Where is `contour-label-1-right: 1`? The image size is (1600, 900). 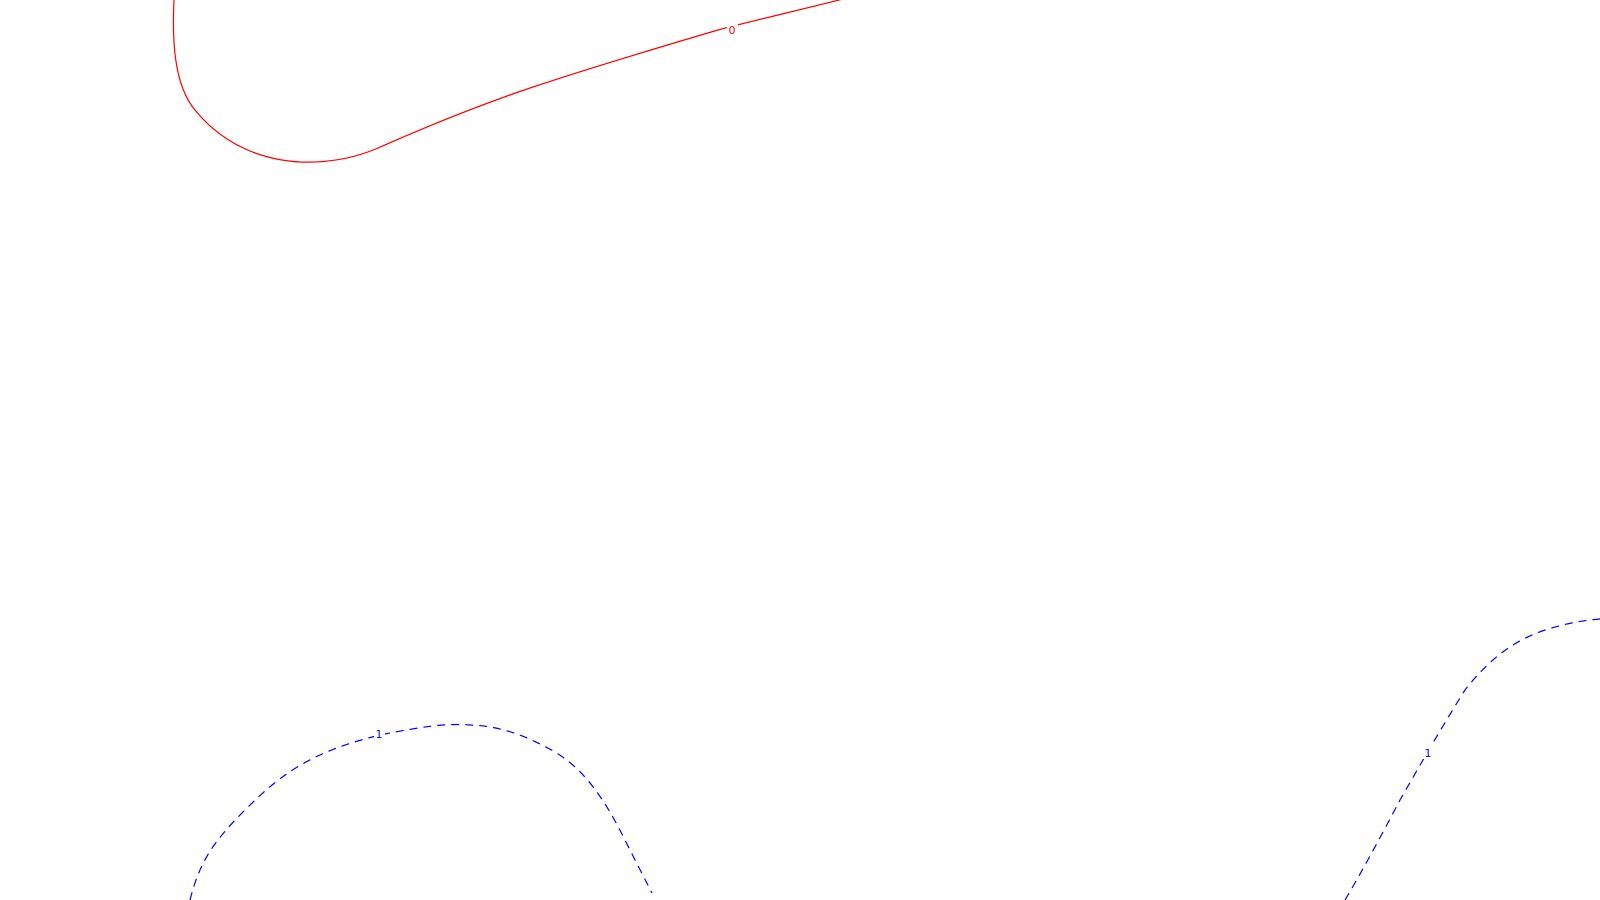
contour-label-1-right: 1 is located at coordinates (1428, 753).